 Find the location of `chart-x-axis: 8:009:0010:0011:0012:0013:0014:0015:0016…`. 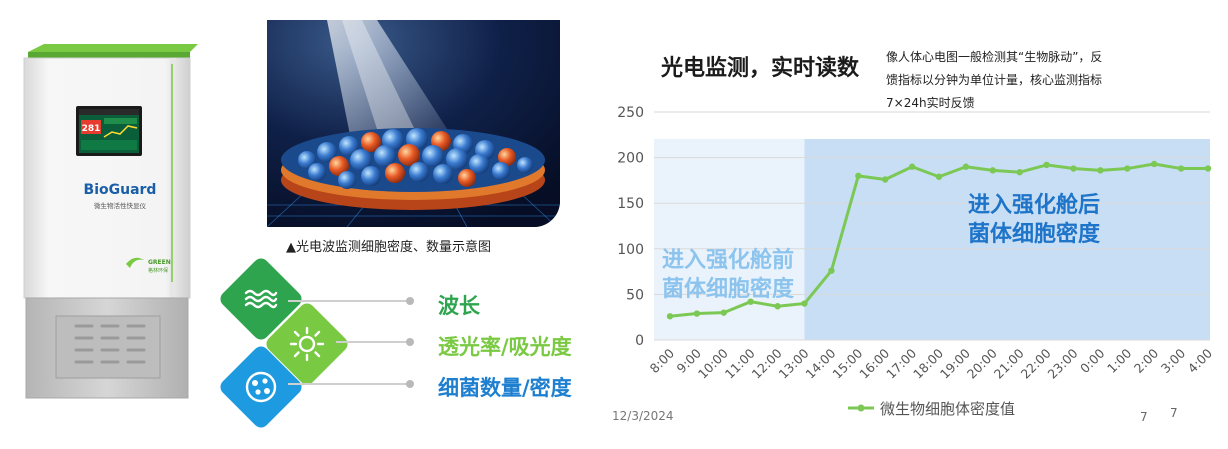

chart-x-axis: 8:009:0010:0011:0012:0013:0014:0015:0016… is located at coordinates (931, 363).